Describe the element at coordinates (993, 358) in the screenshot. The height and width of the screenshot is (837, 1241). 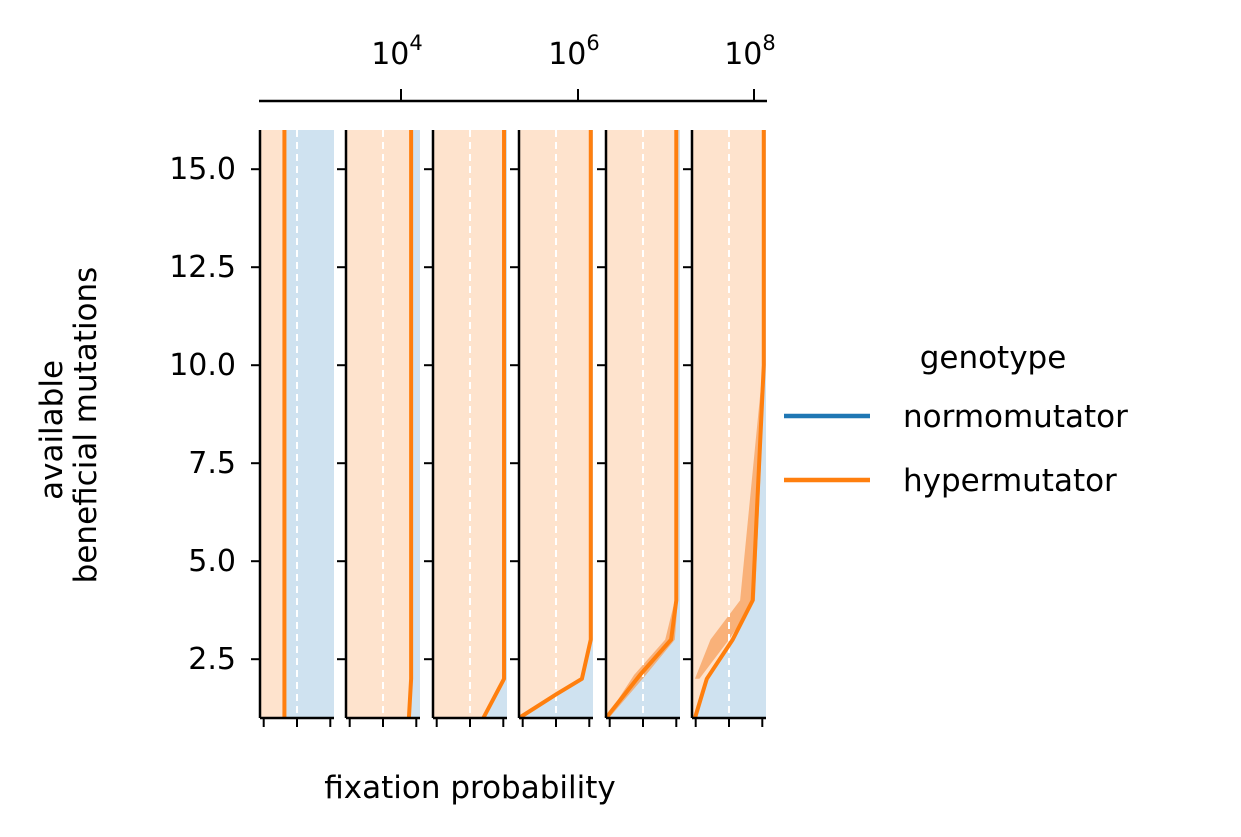
I see `legend-title: genotype` at that location.